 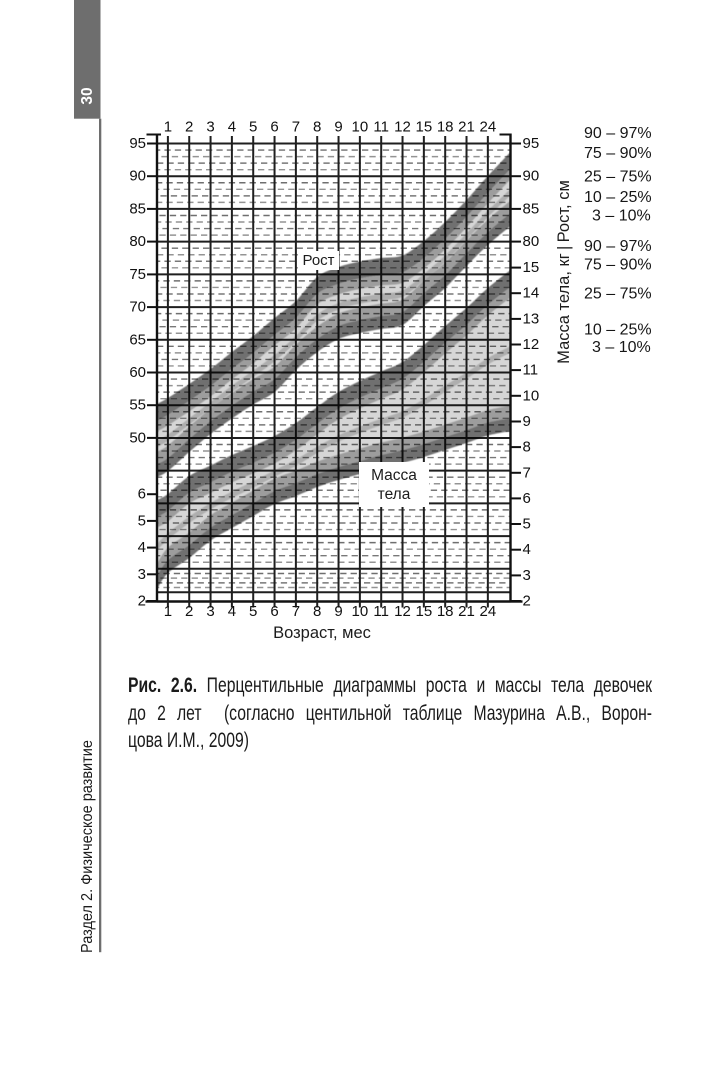 What do you see at coordinates (137, 274) in the screenshot?
I see `svg-text: 75` at bounding box center [137, 274].